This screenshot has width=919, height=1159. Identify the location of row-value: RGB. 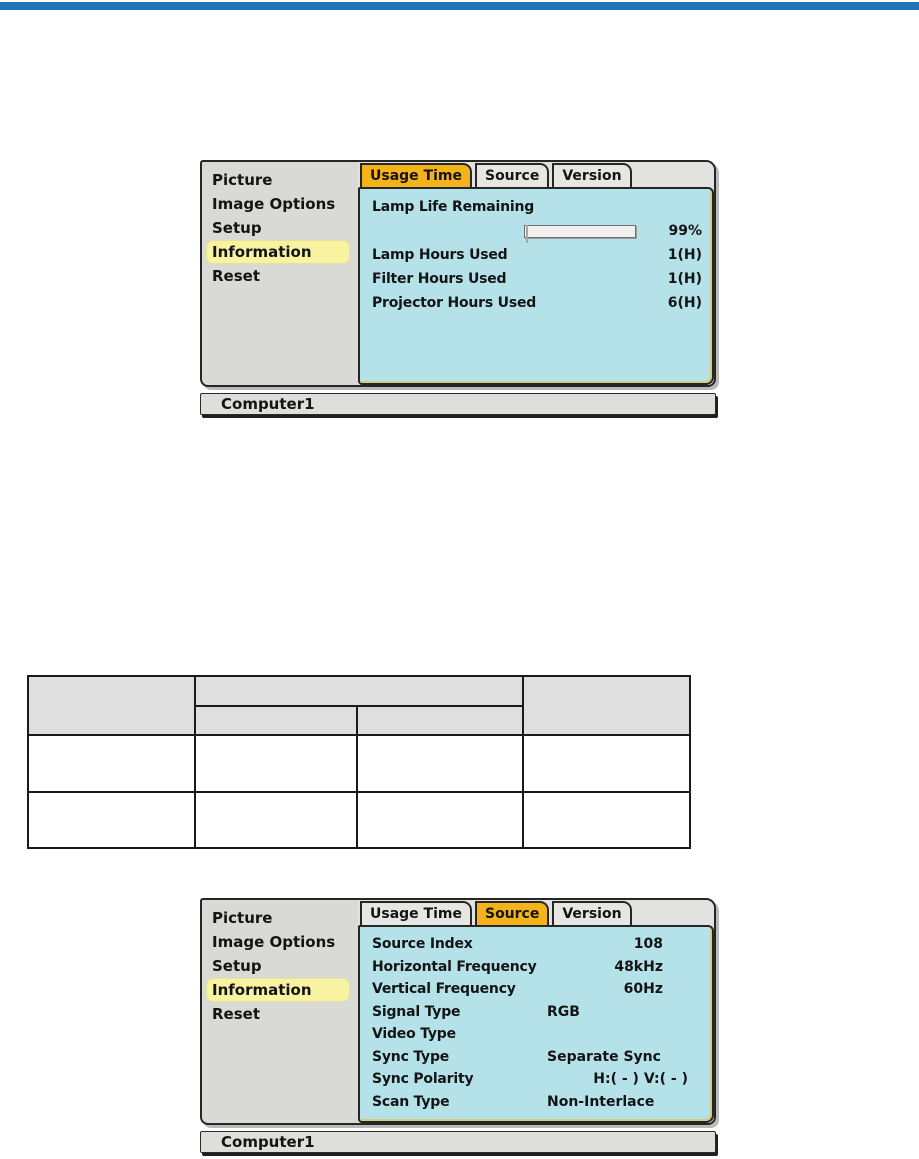
(563, 1011).